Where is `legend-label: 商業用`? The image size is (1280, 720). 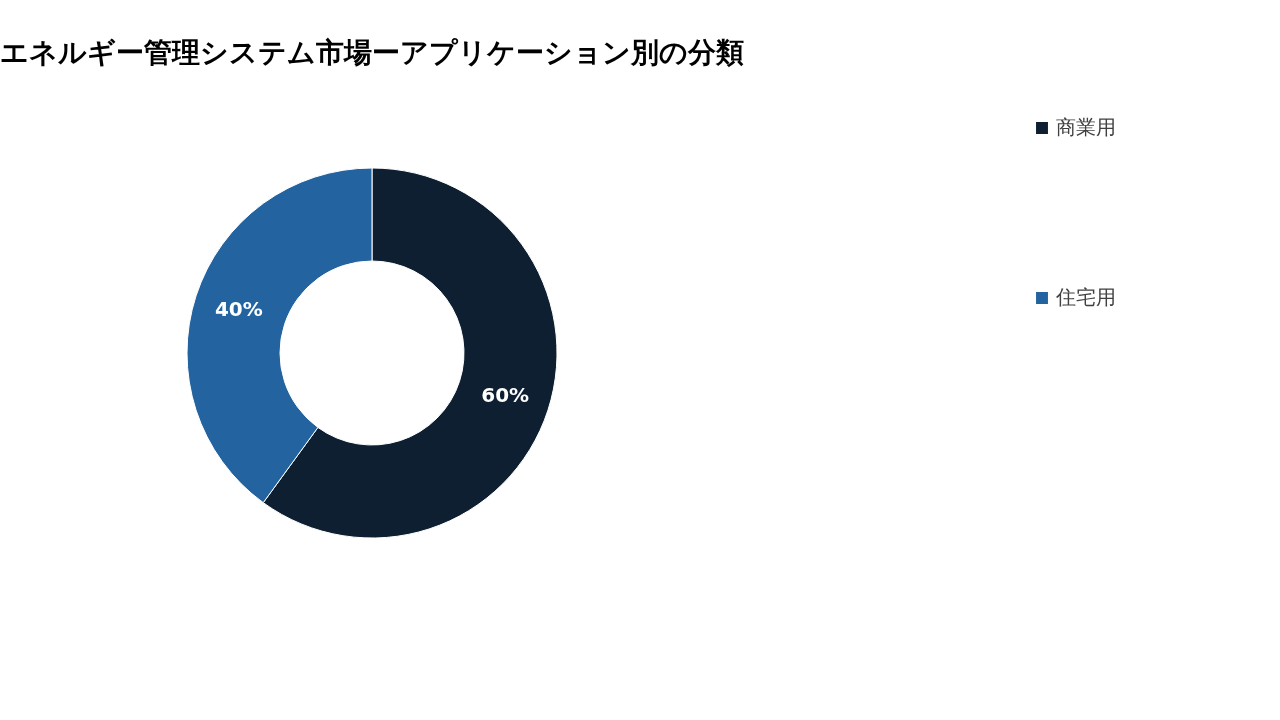
legend-label: 商業用 is located at coordinates (1086, 127).